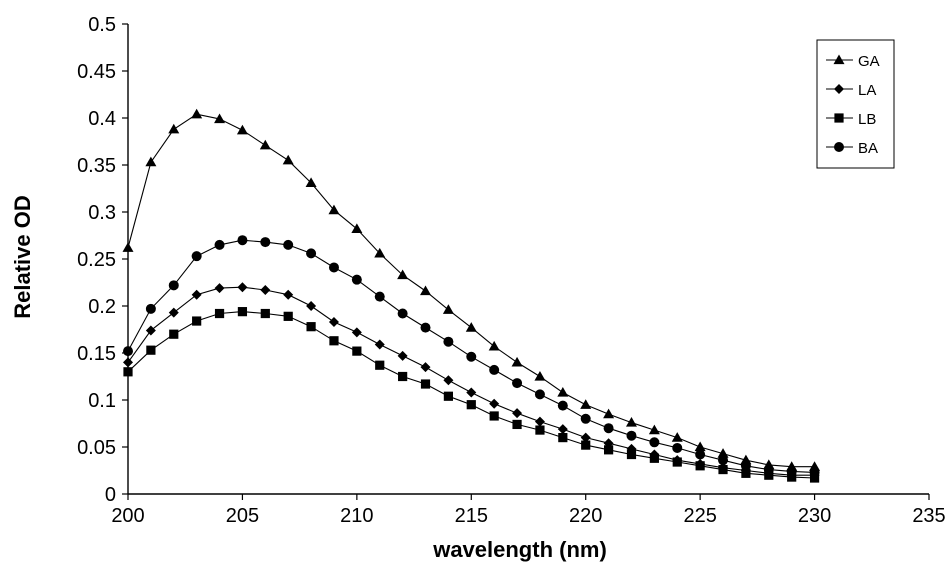  Describe the element at coordinates (519, 549) in the screenshot. I see `x-axis-title: wavelength (nm)` at that location.